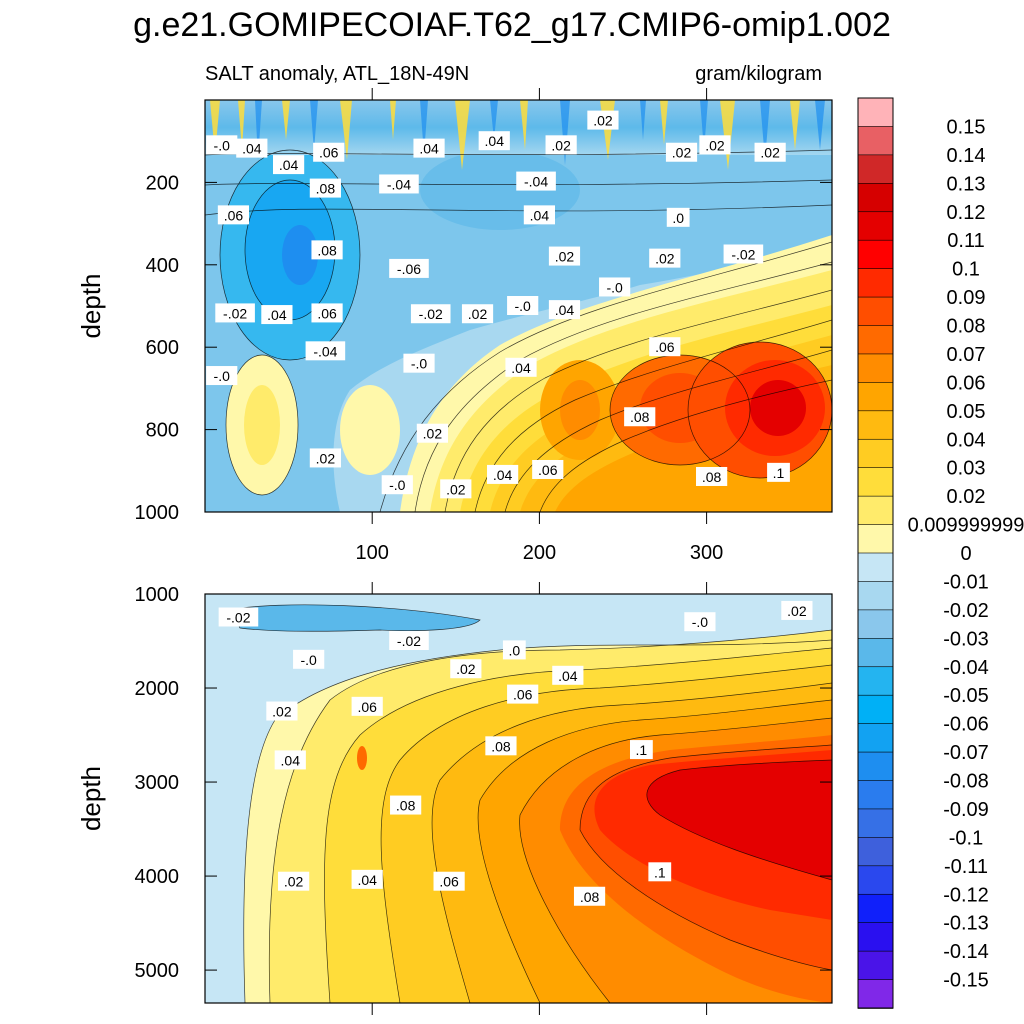  I want to click on xtick-label: 300, so click(706, 553).